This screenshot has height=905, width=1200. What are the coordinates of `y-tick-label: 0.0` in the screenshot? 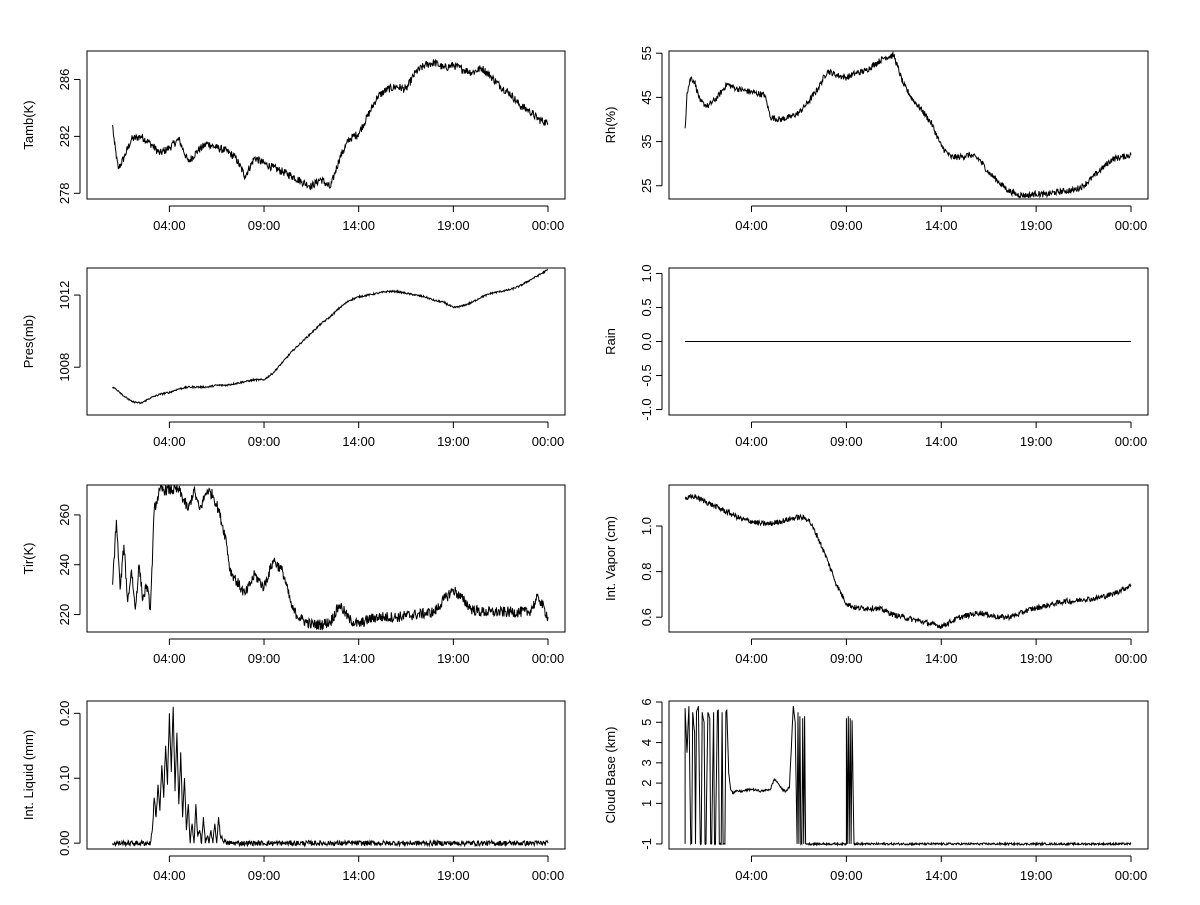 It's located at (646, 341).